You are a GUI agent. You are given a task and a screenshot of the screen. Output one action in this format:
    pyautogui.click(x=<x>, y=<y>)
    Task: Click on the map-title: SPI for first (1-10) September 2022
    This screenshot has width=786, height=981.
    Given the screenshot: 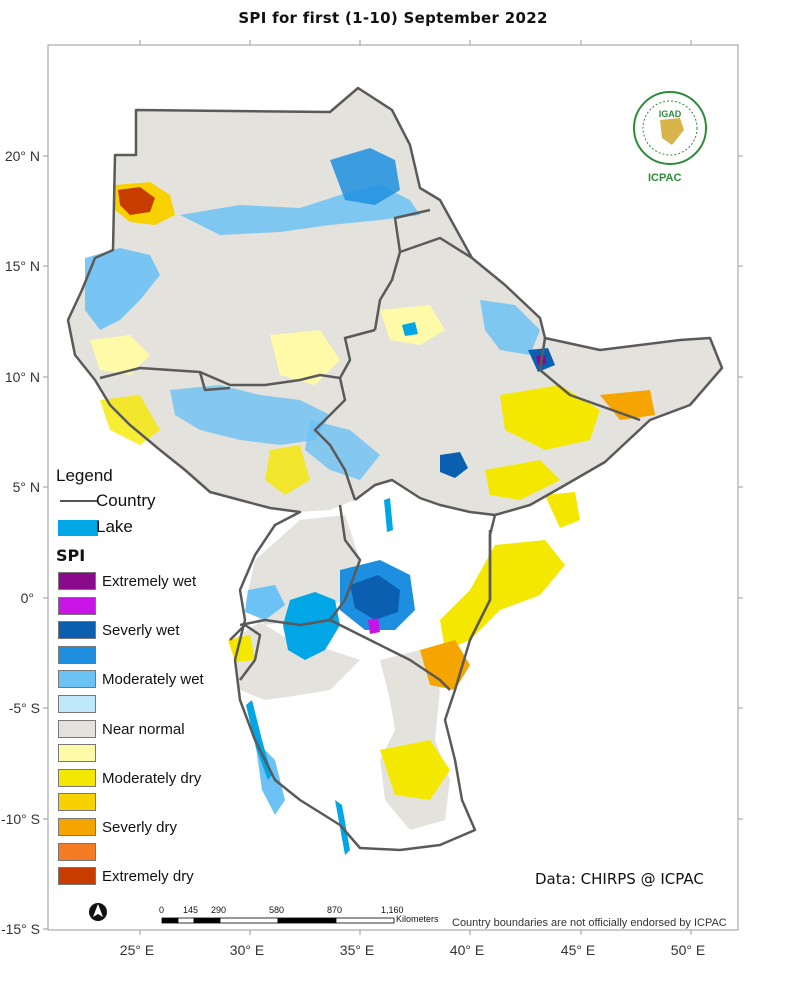 What is the action you would take?
    pyautogui.click(x=393, y=18)
    